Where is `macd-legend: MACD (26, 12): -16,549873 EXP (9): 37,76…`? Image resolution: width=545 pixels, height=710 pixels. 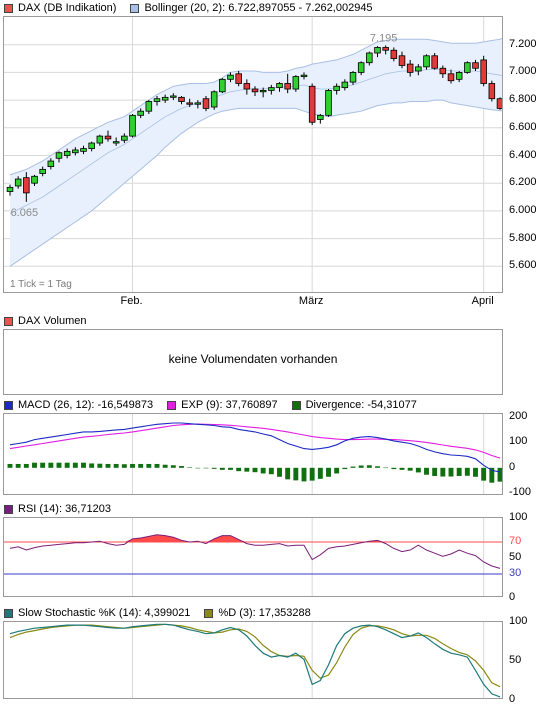 macd-legend: MACD (26, 12): -16,549873 EXP (9): 37,76… is located at coordinates (213, 405).